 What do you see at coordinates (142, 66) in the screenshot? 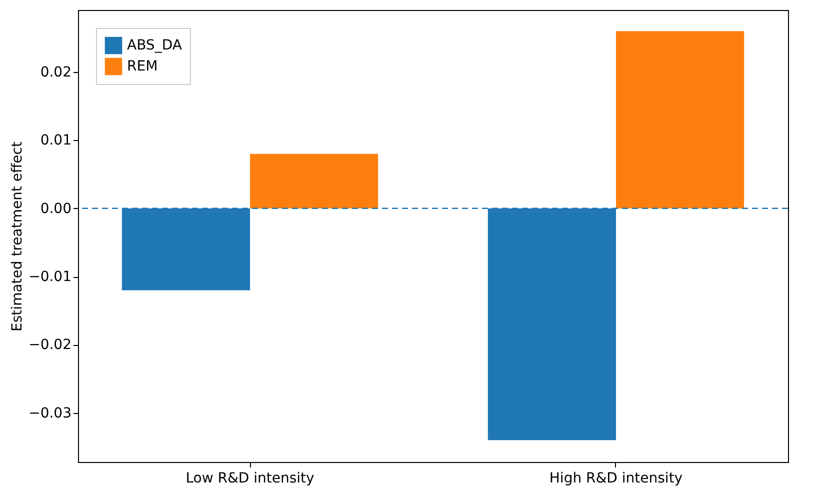
I see `legend-label: REM` at bounding box center [142, 66].